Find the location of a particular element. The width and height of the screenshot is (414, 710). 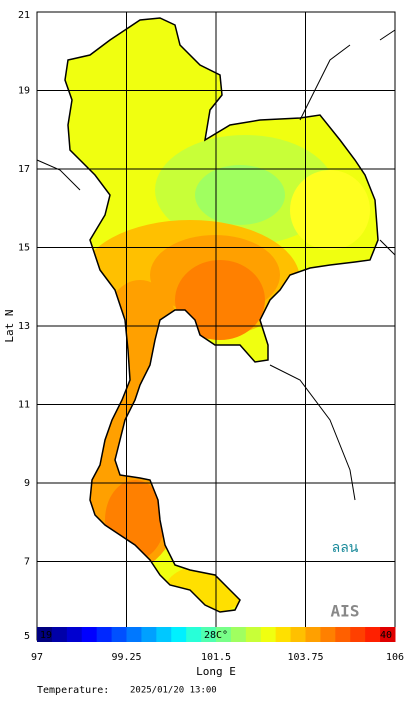

colorbar-label: 40 is located at coordinates (386, 635).